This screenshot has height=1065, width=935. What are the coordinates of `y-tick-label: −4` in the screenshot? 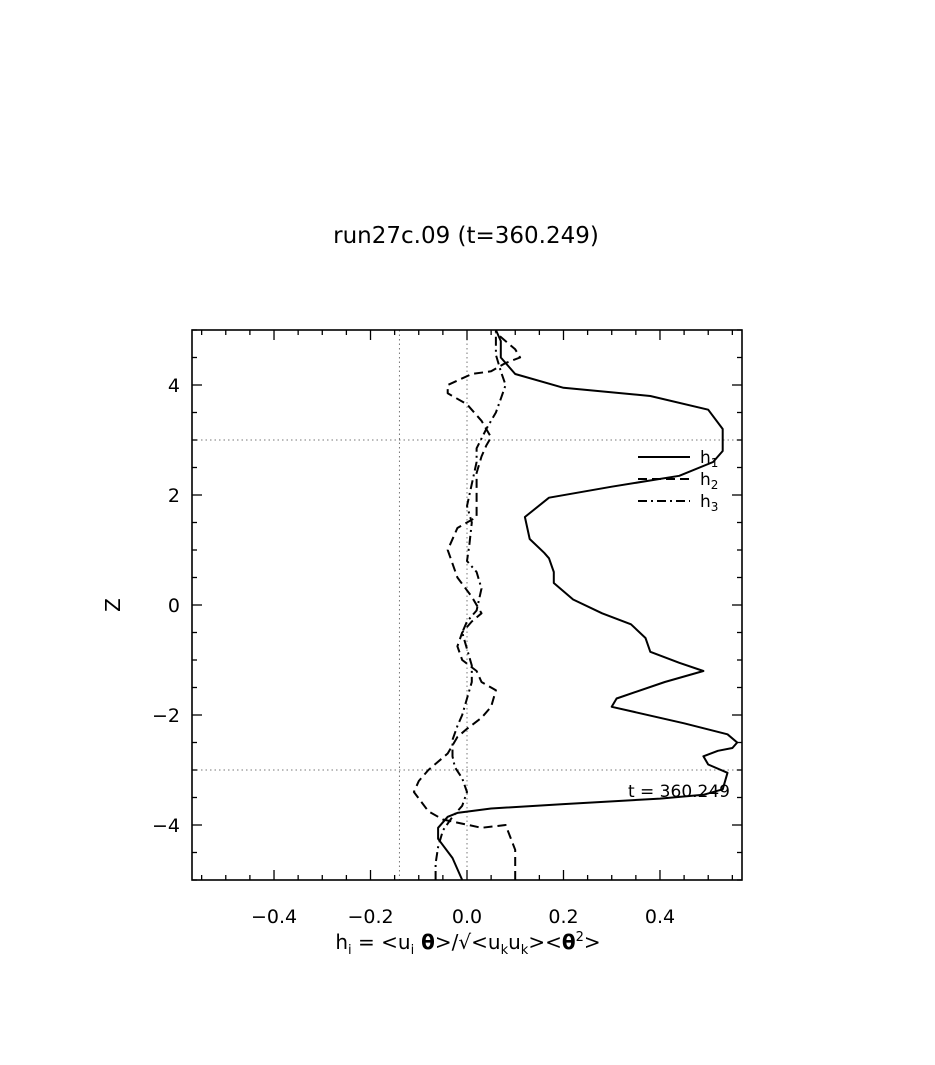 It's located at (166, 826).